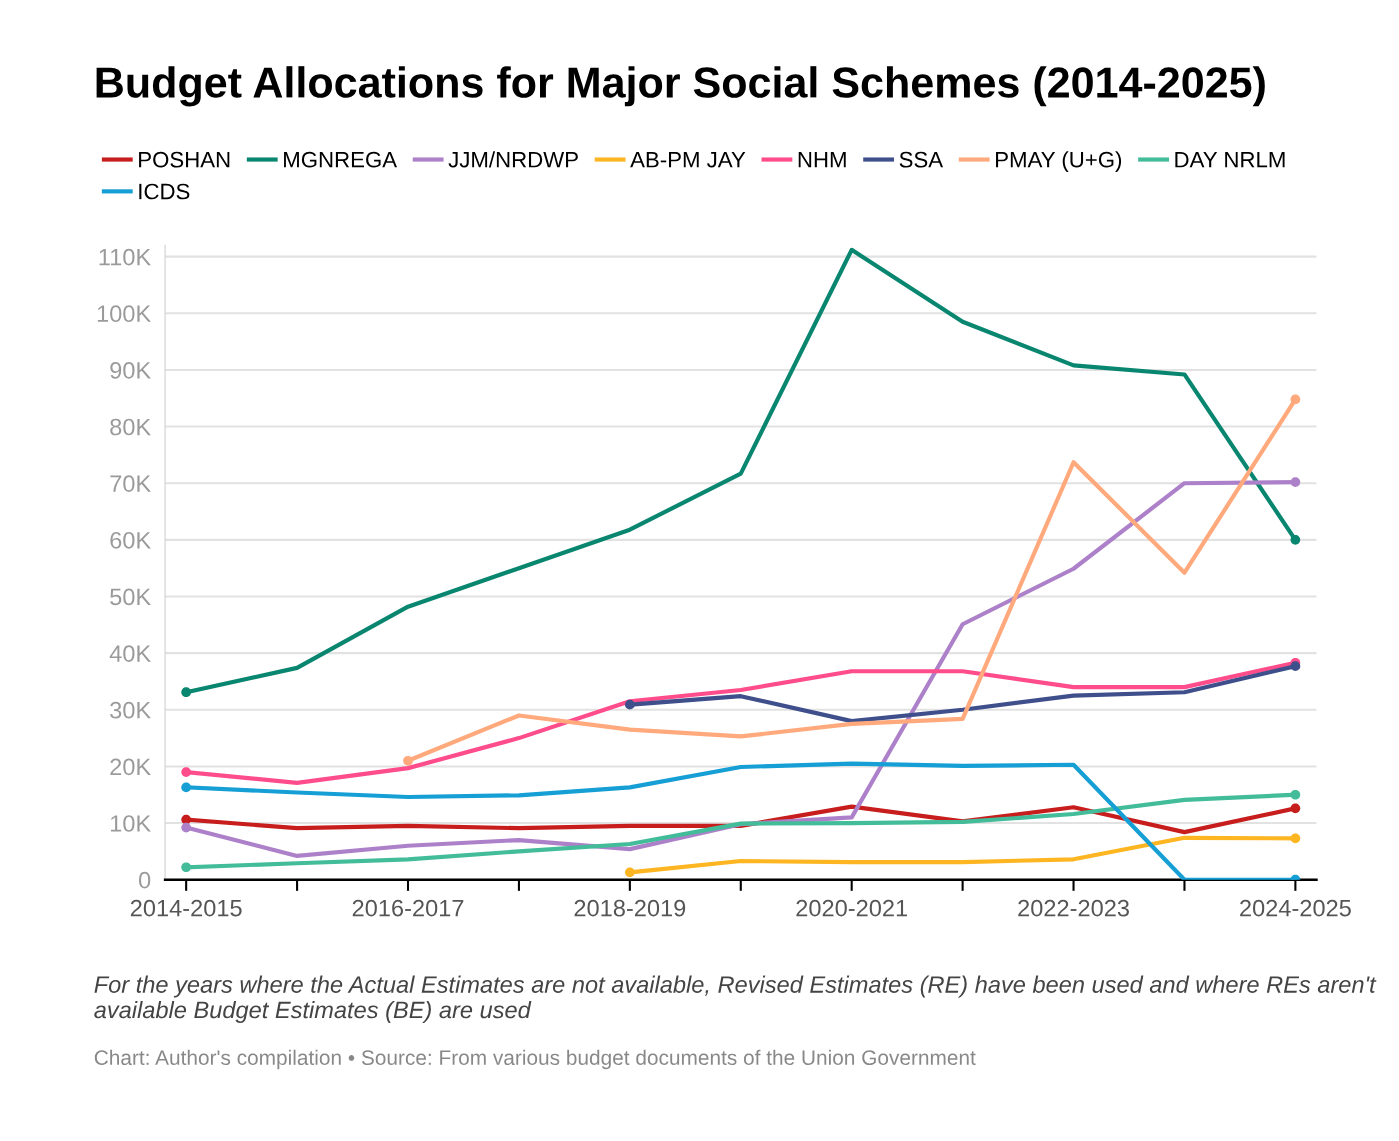  What do you see at coordinates (735, 999) in the screenshot?
I see `text: For the years where the Actual Estimates are not available, Revised Estimates (RE) have been used and where REs aren't available Budget Estimates (BE) are used` at bounding box center [735, 999].